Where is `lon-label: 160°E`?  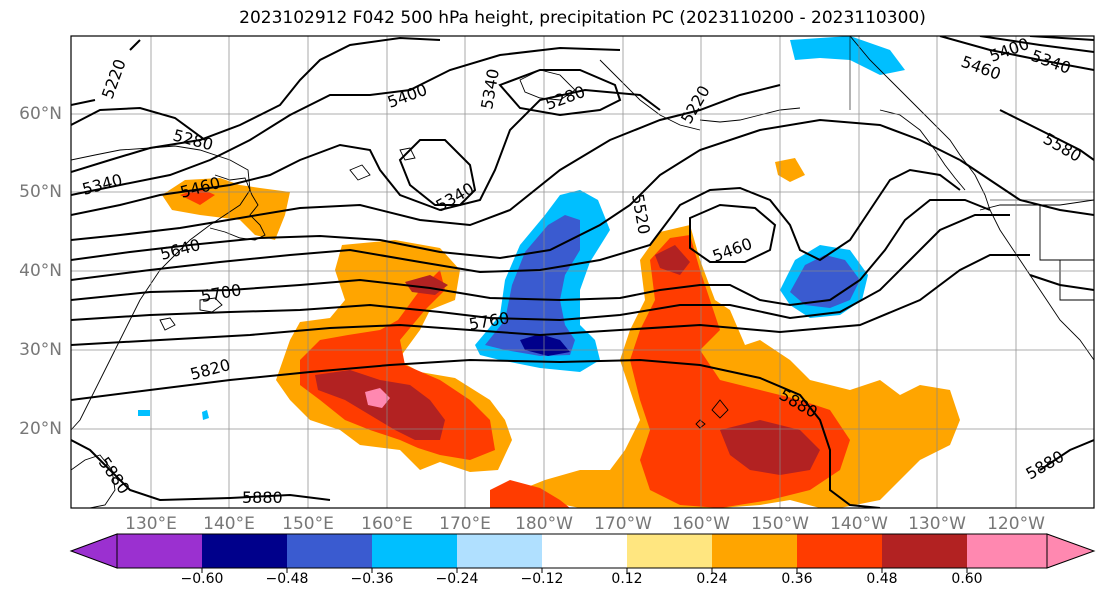
lon-label: 160°E is located at coordinates (387, 524).